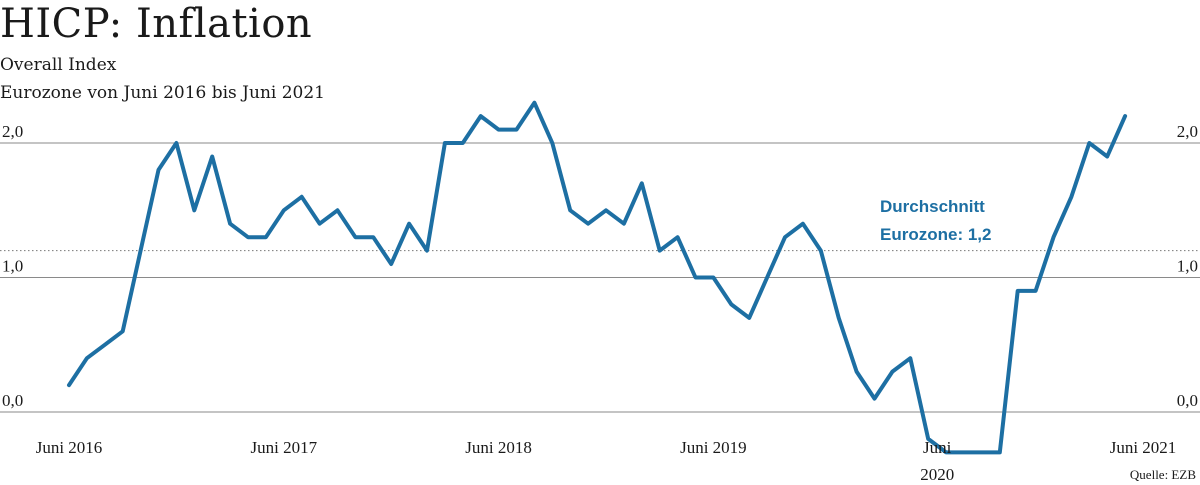  What do you see at coordinates (1143, 447) in the screenshot?
I see `x-tick-label: Juni 2021` at bounding box center [1143, 447].